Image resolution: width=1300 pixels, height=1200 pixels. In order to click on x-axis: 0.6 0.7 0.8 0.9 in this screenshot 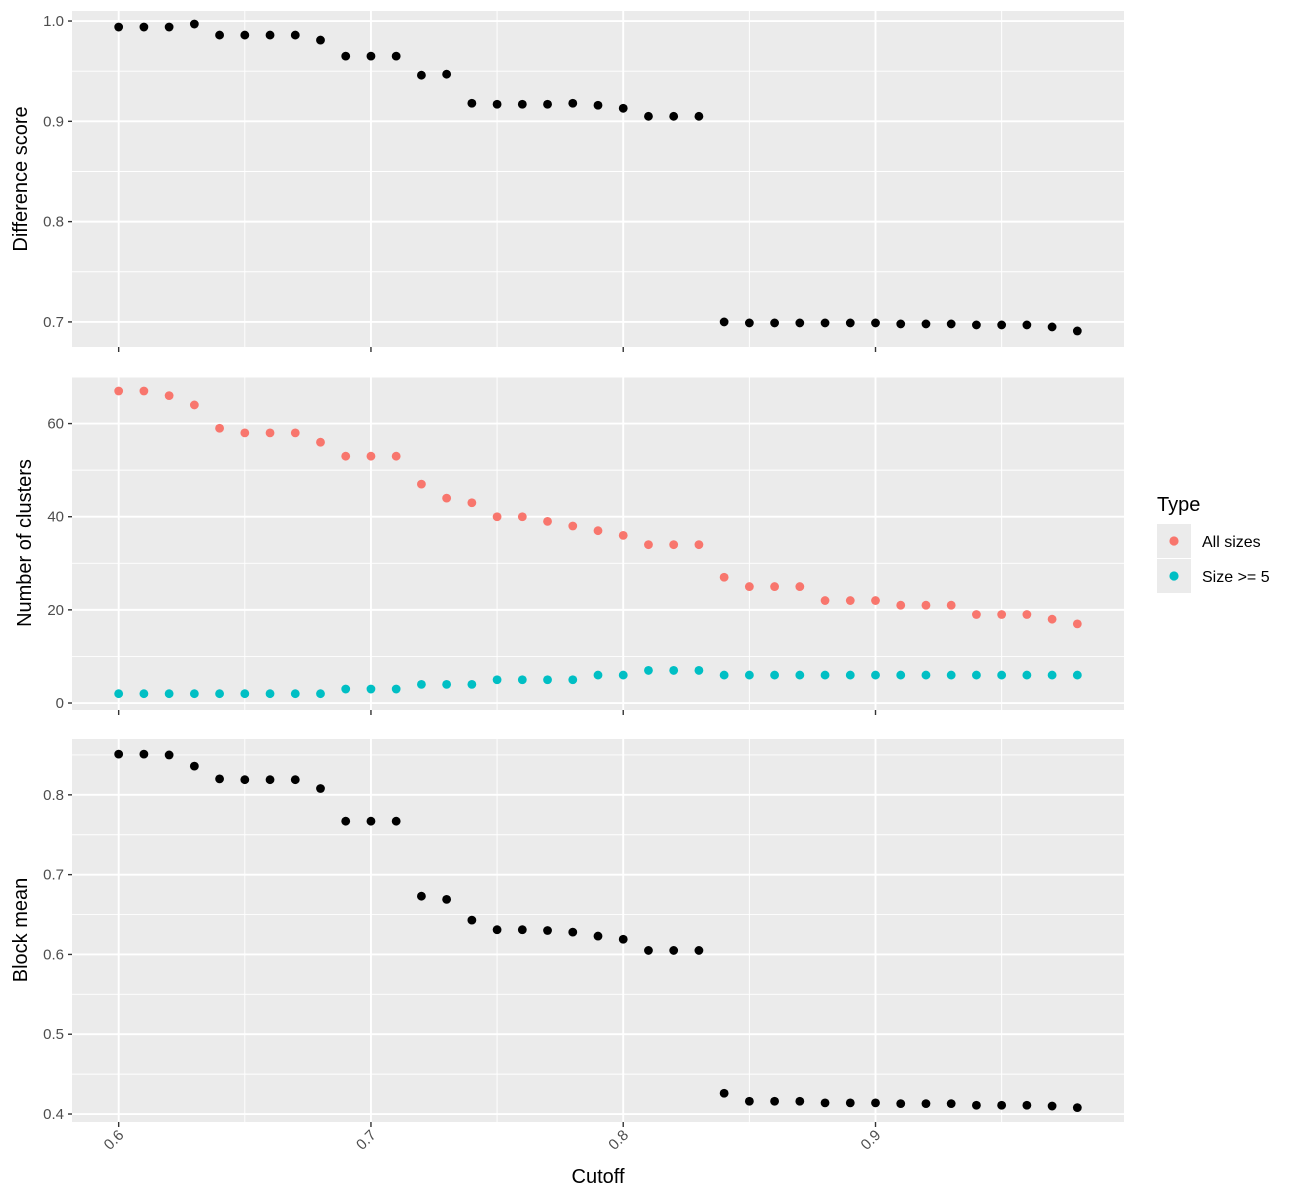, I will do `click(493, 1140)`.